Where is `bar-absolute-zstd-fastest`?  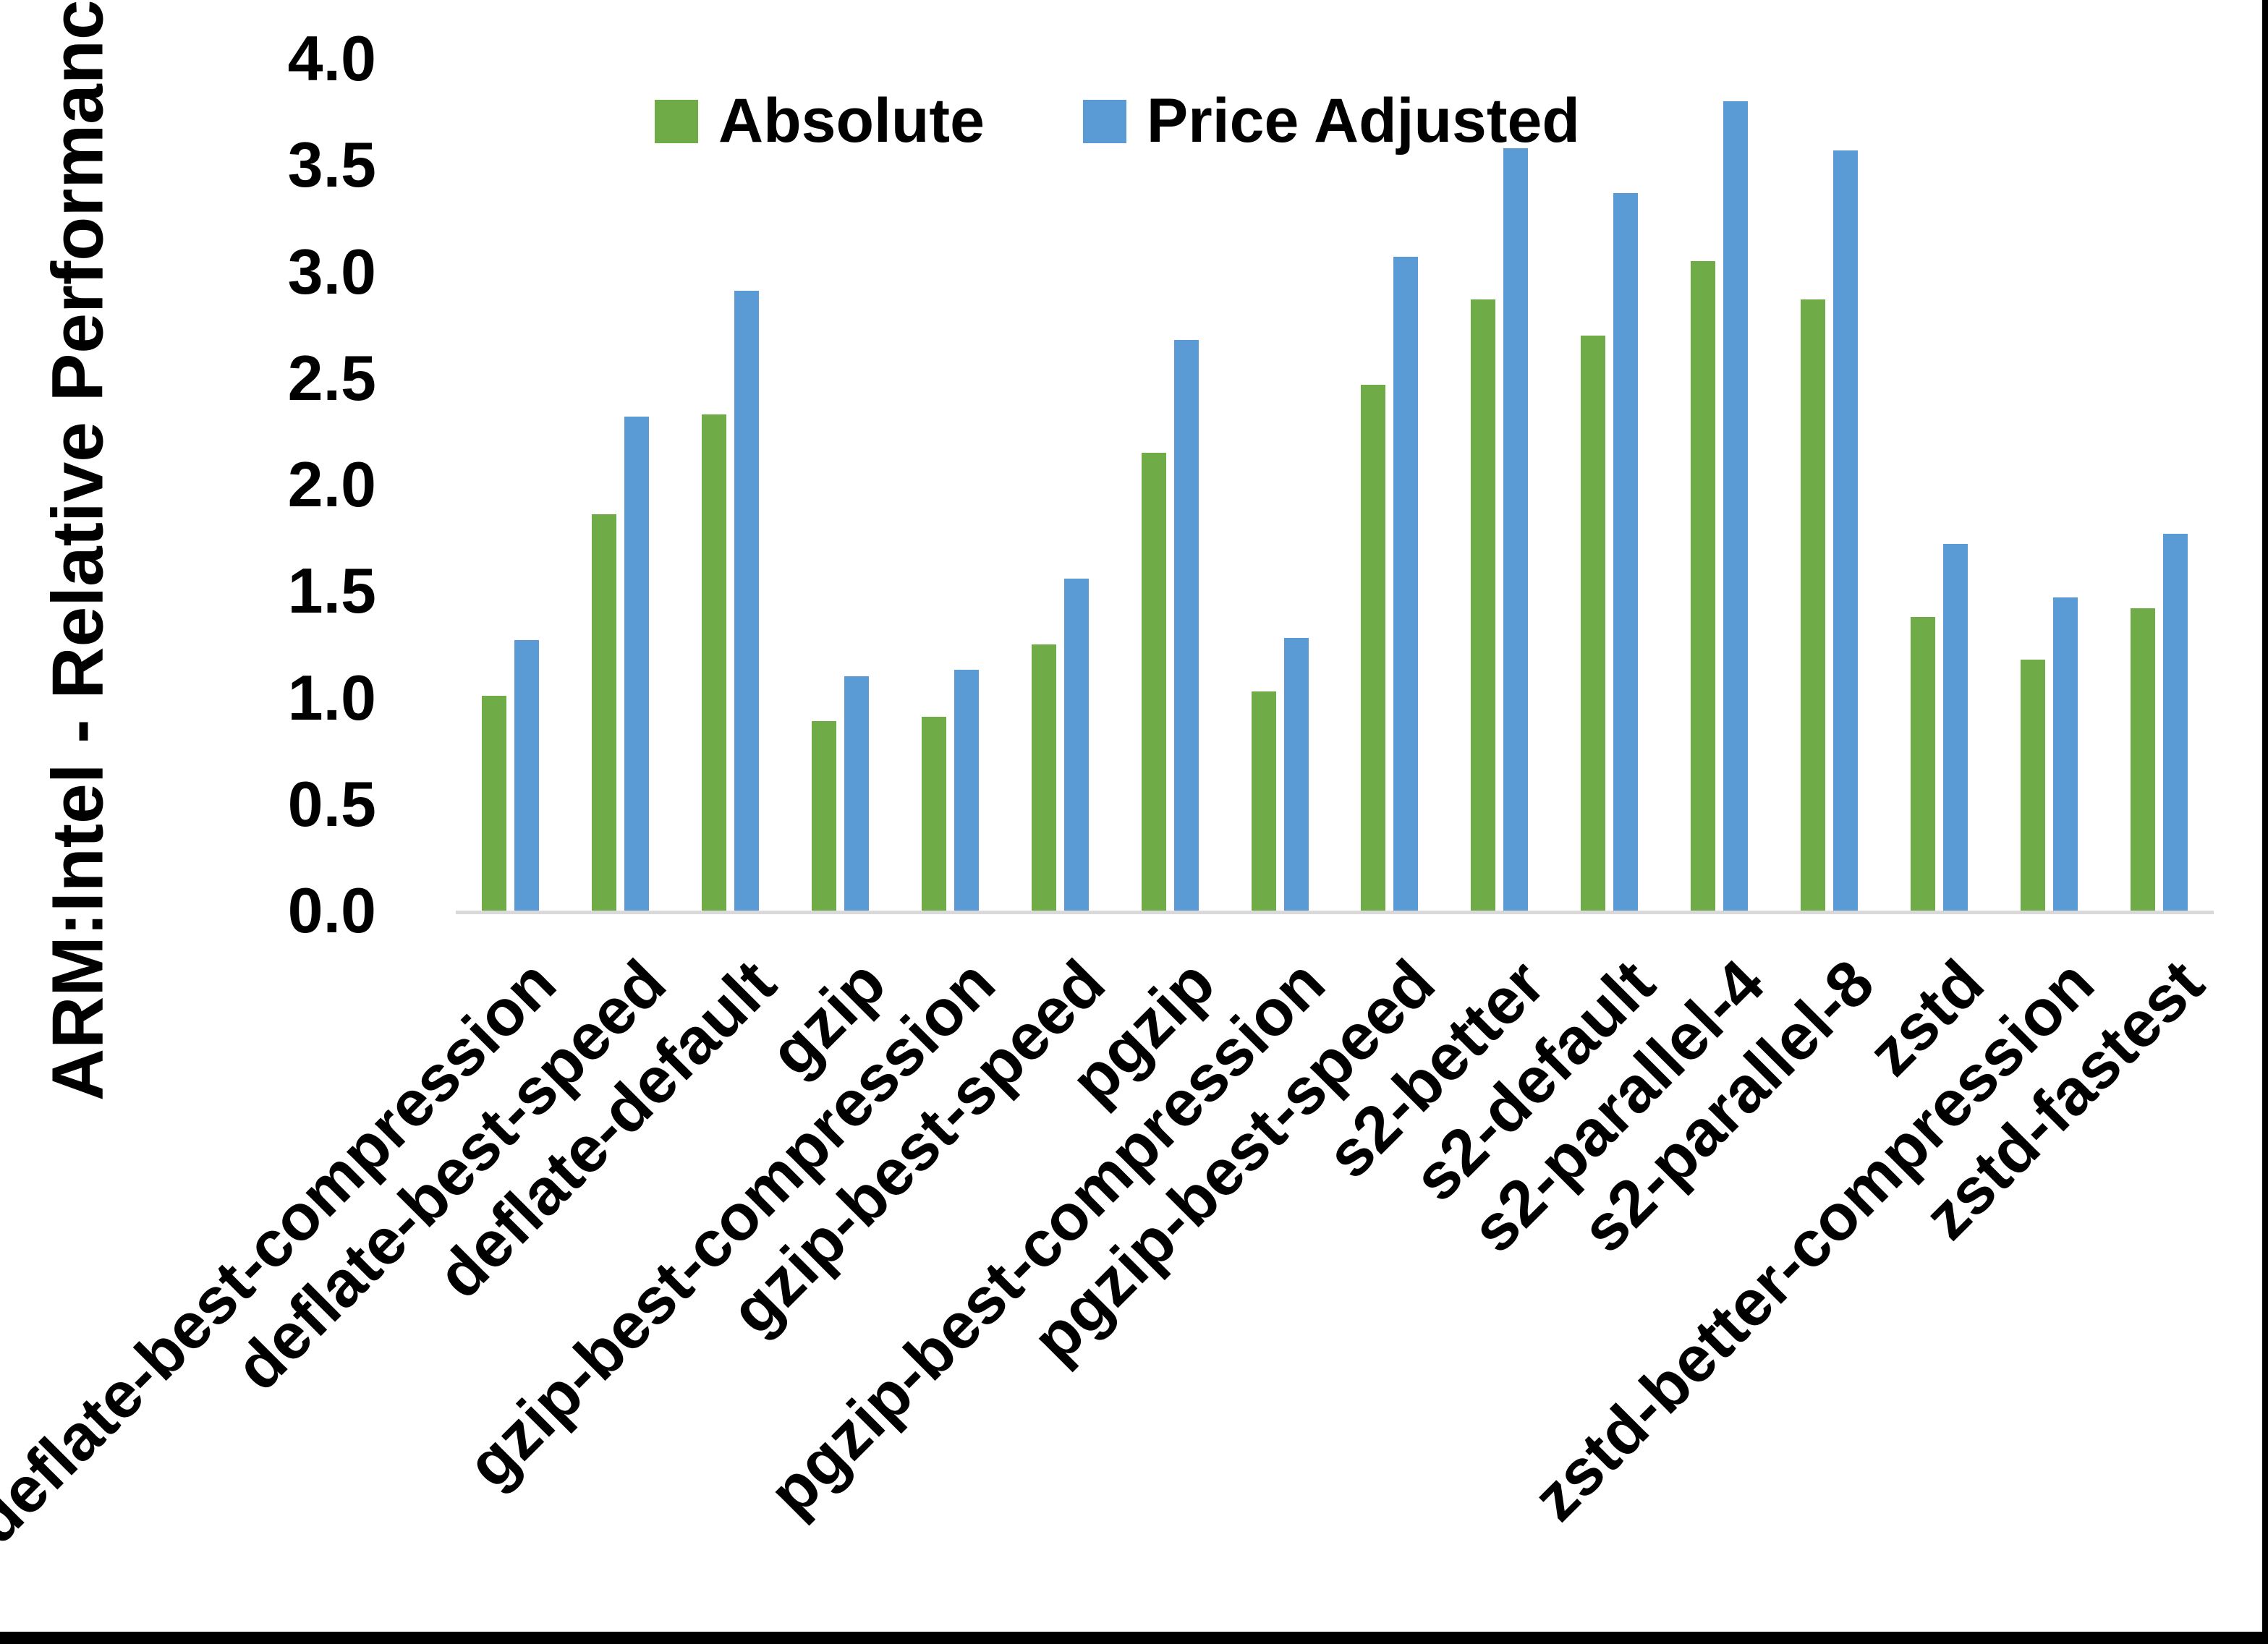
bar-absolute-zstd-fastest is located at coordinates (2142, 759).